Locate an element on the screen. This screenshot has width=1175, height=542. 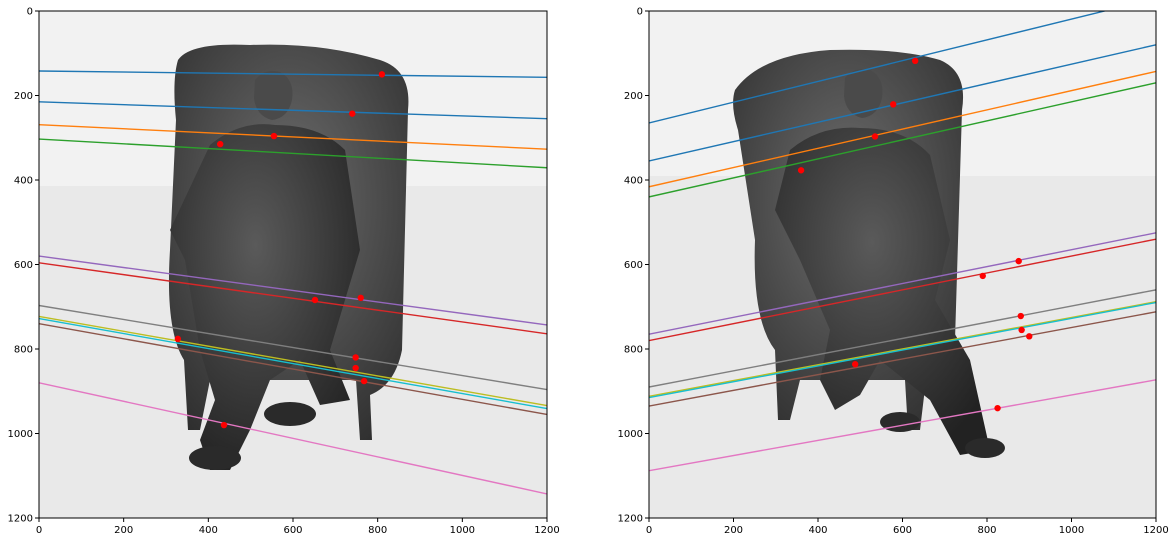
right-y-ticks: 0 200 400 600 800 1000 1200 is located at coordinates (633, 266).